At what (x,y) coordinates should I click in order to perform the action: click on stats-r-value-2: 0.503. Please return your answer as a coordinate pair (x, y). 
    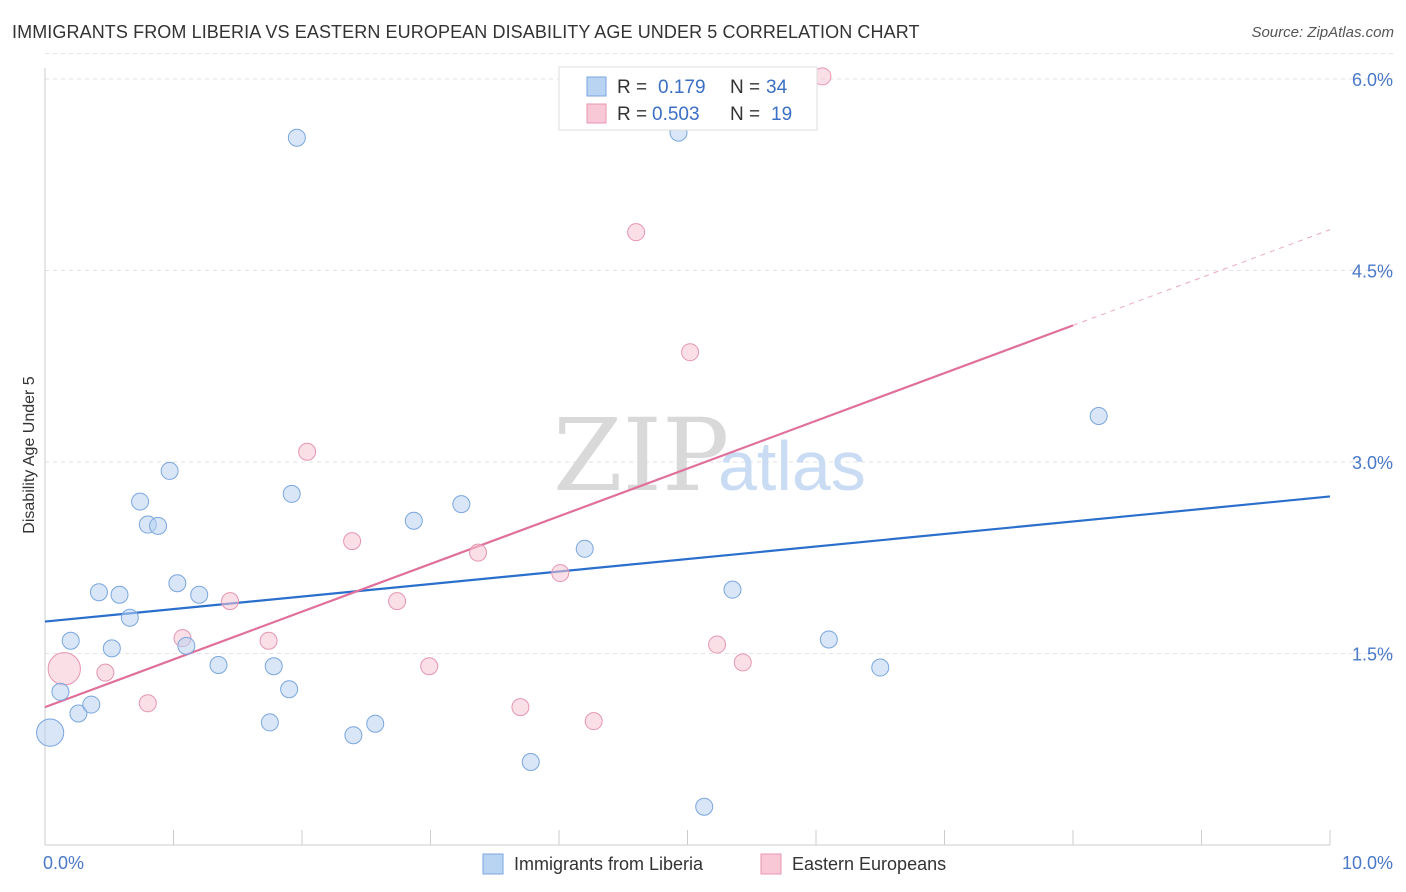
    Looking at the image, I should click on (676, 114).